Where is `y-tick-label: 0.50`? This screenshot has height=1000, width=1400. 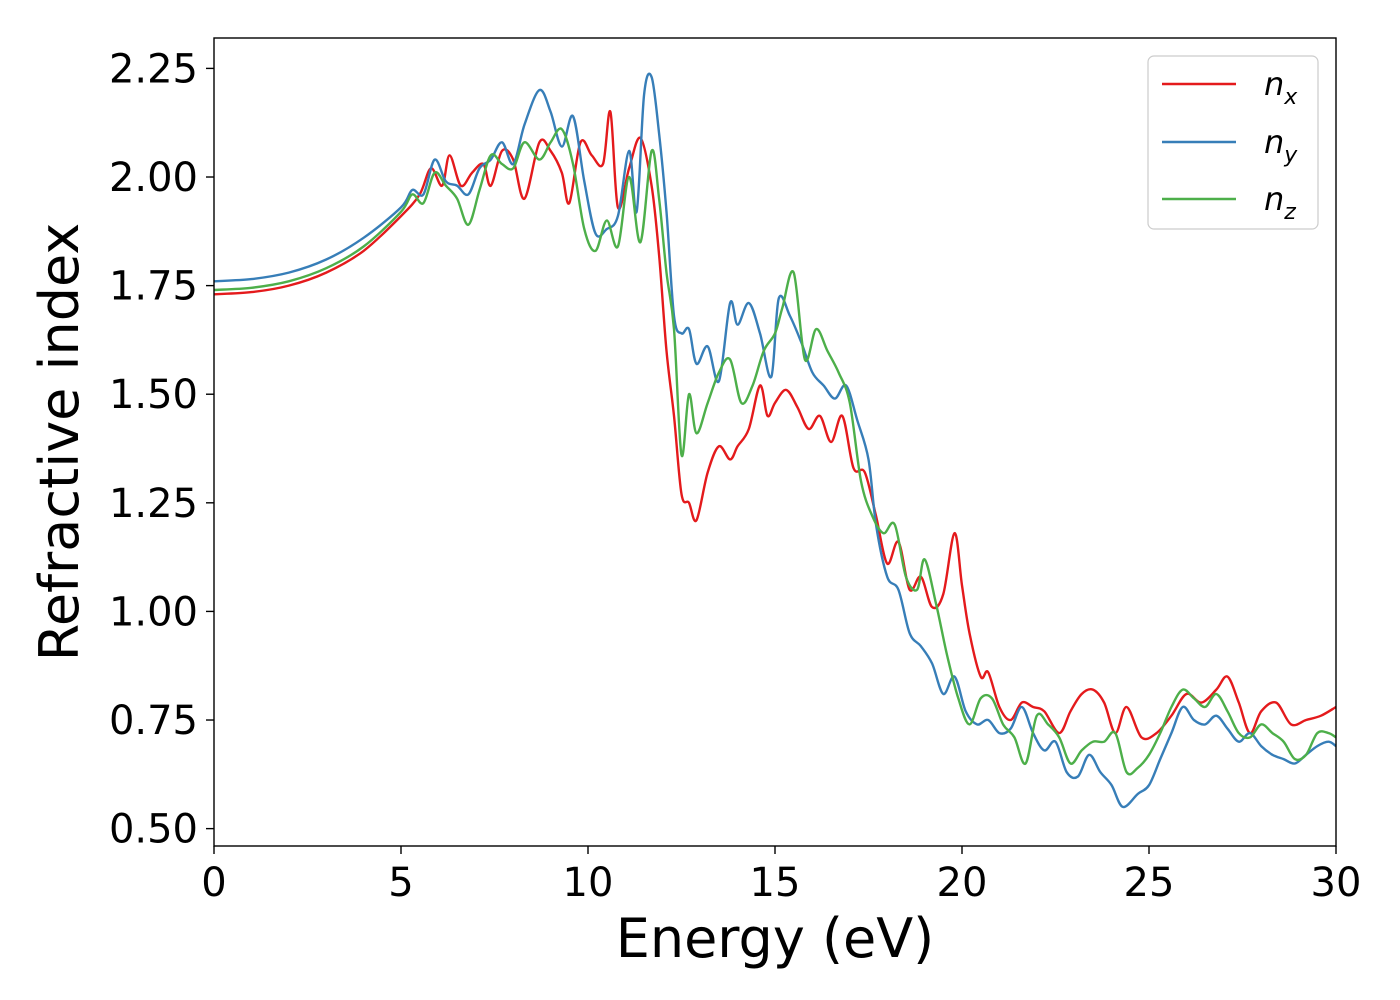 y-tick-label: 0.50 is located at coordinates (153, 830).